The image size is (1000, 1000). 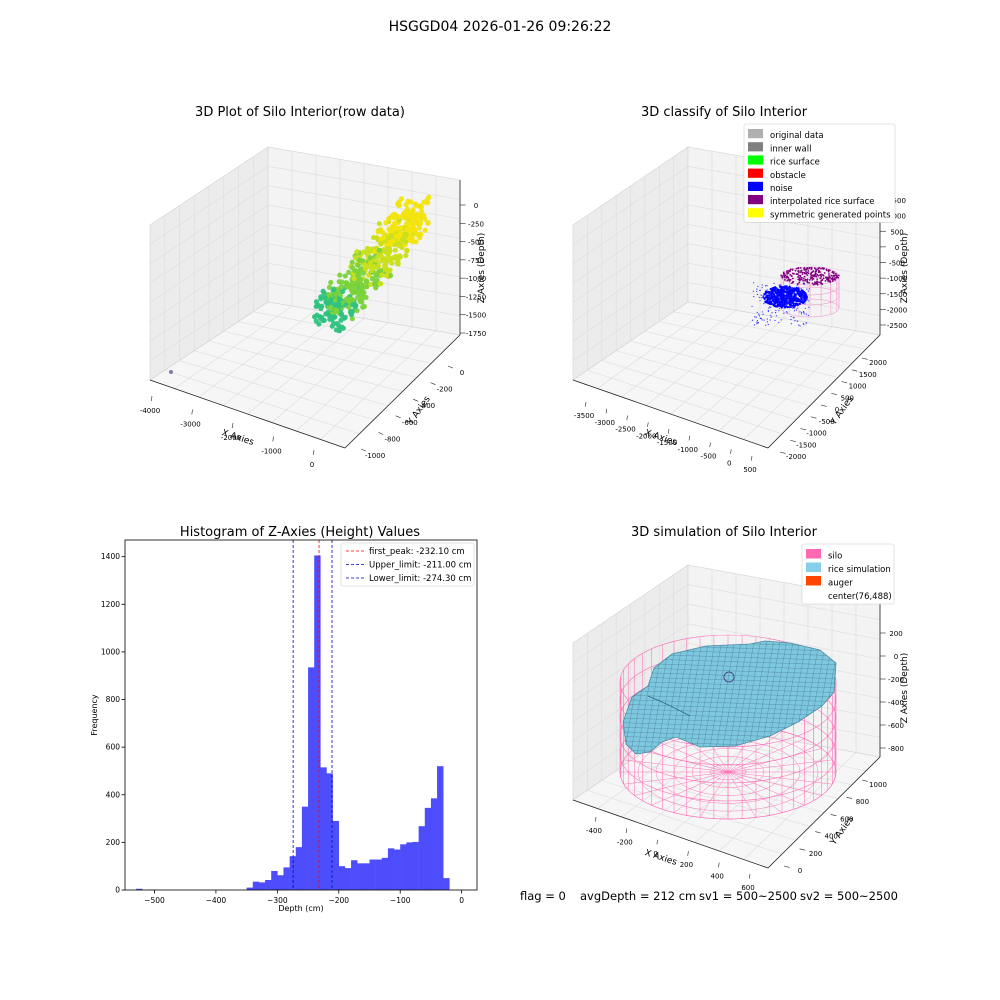 What do you see at coordinates (412, 412) in the screenshot?
I see `raw-y-ticks: 0 -200-400 -600-800 -1000` at bounding box center [412, 412].